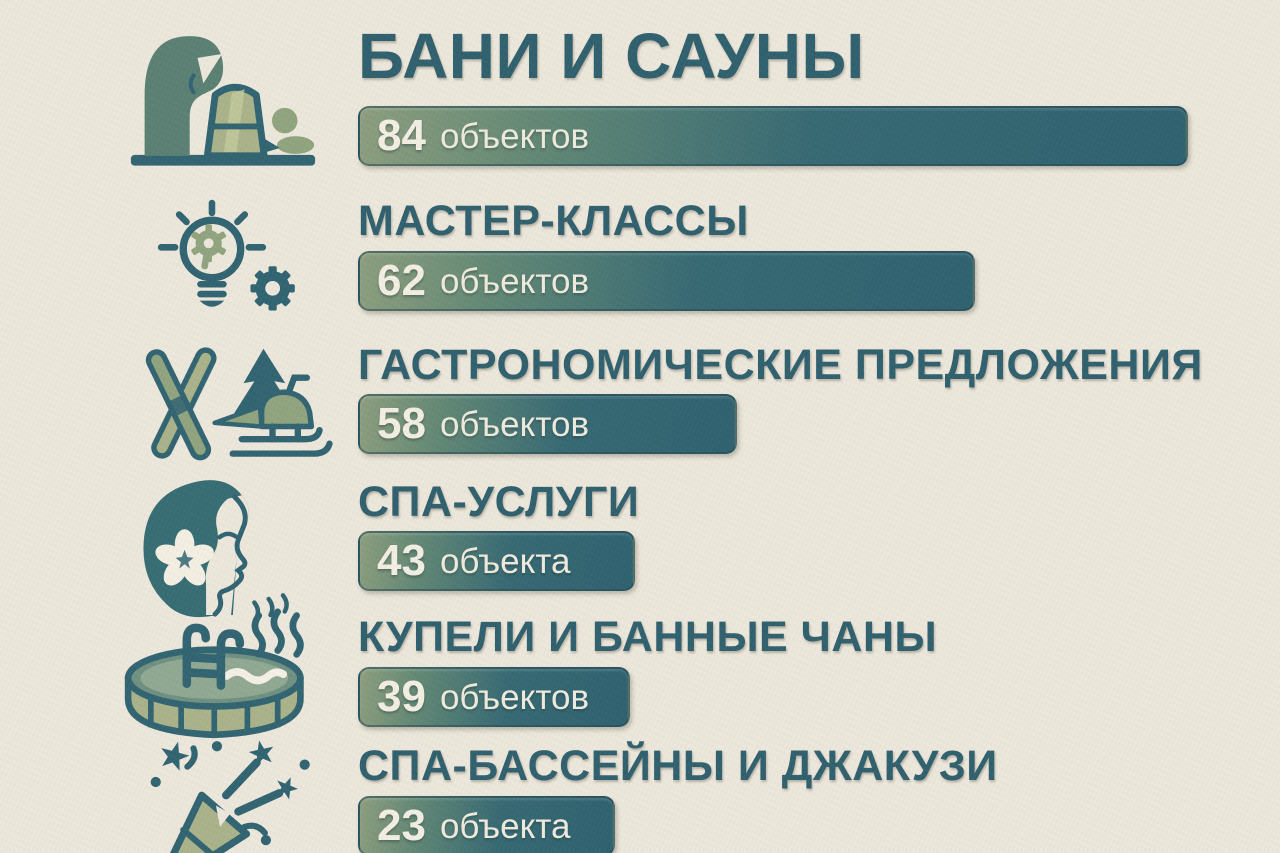  What do you see at coordinates (223, 100) in the screenshot?
I see `sauna-icon` at bounding box center [223, 100].